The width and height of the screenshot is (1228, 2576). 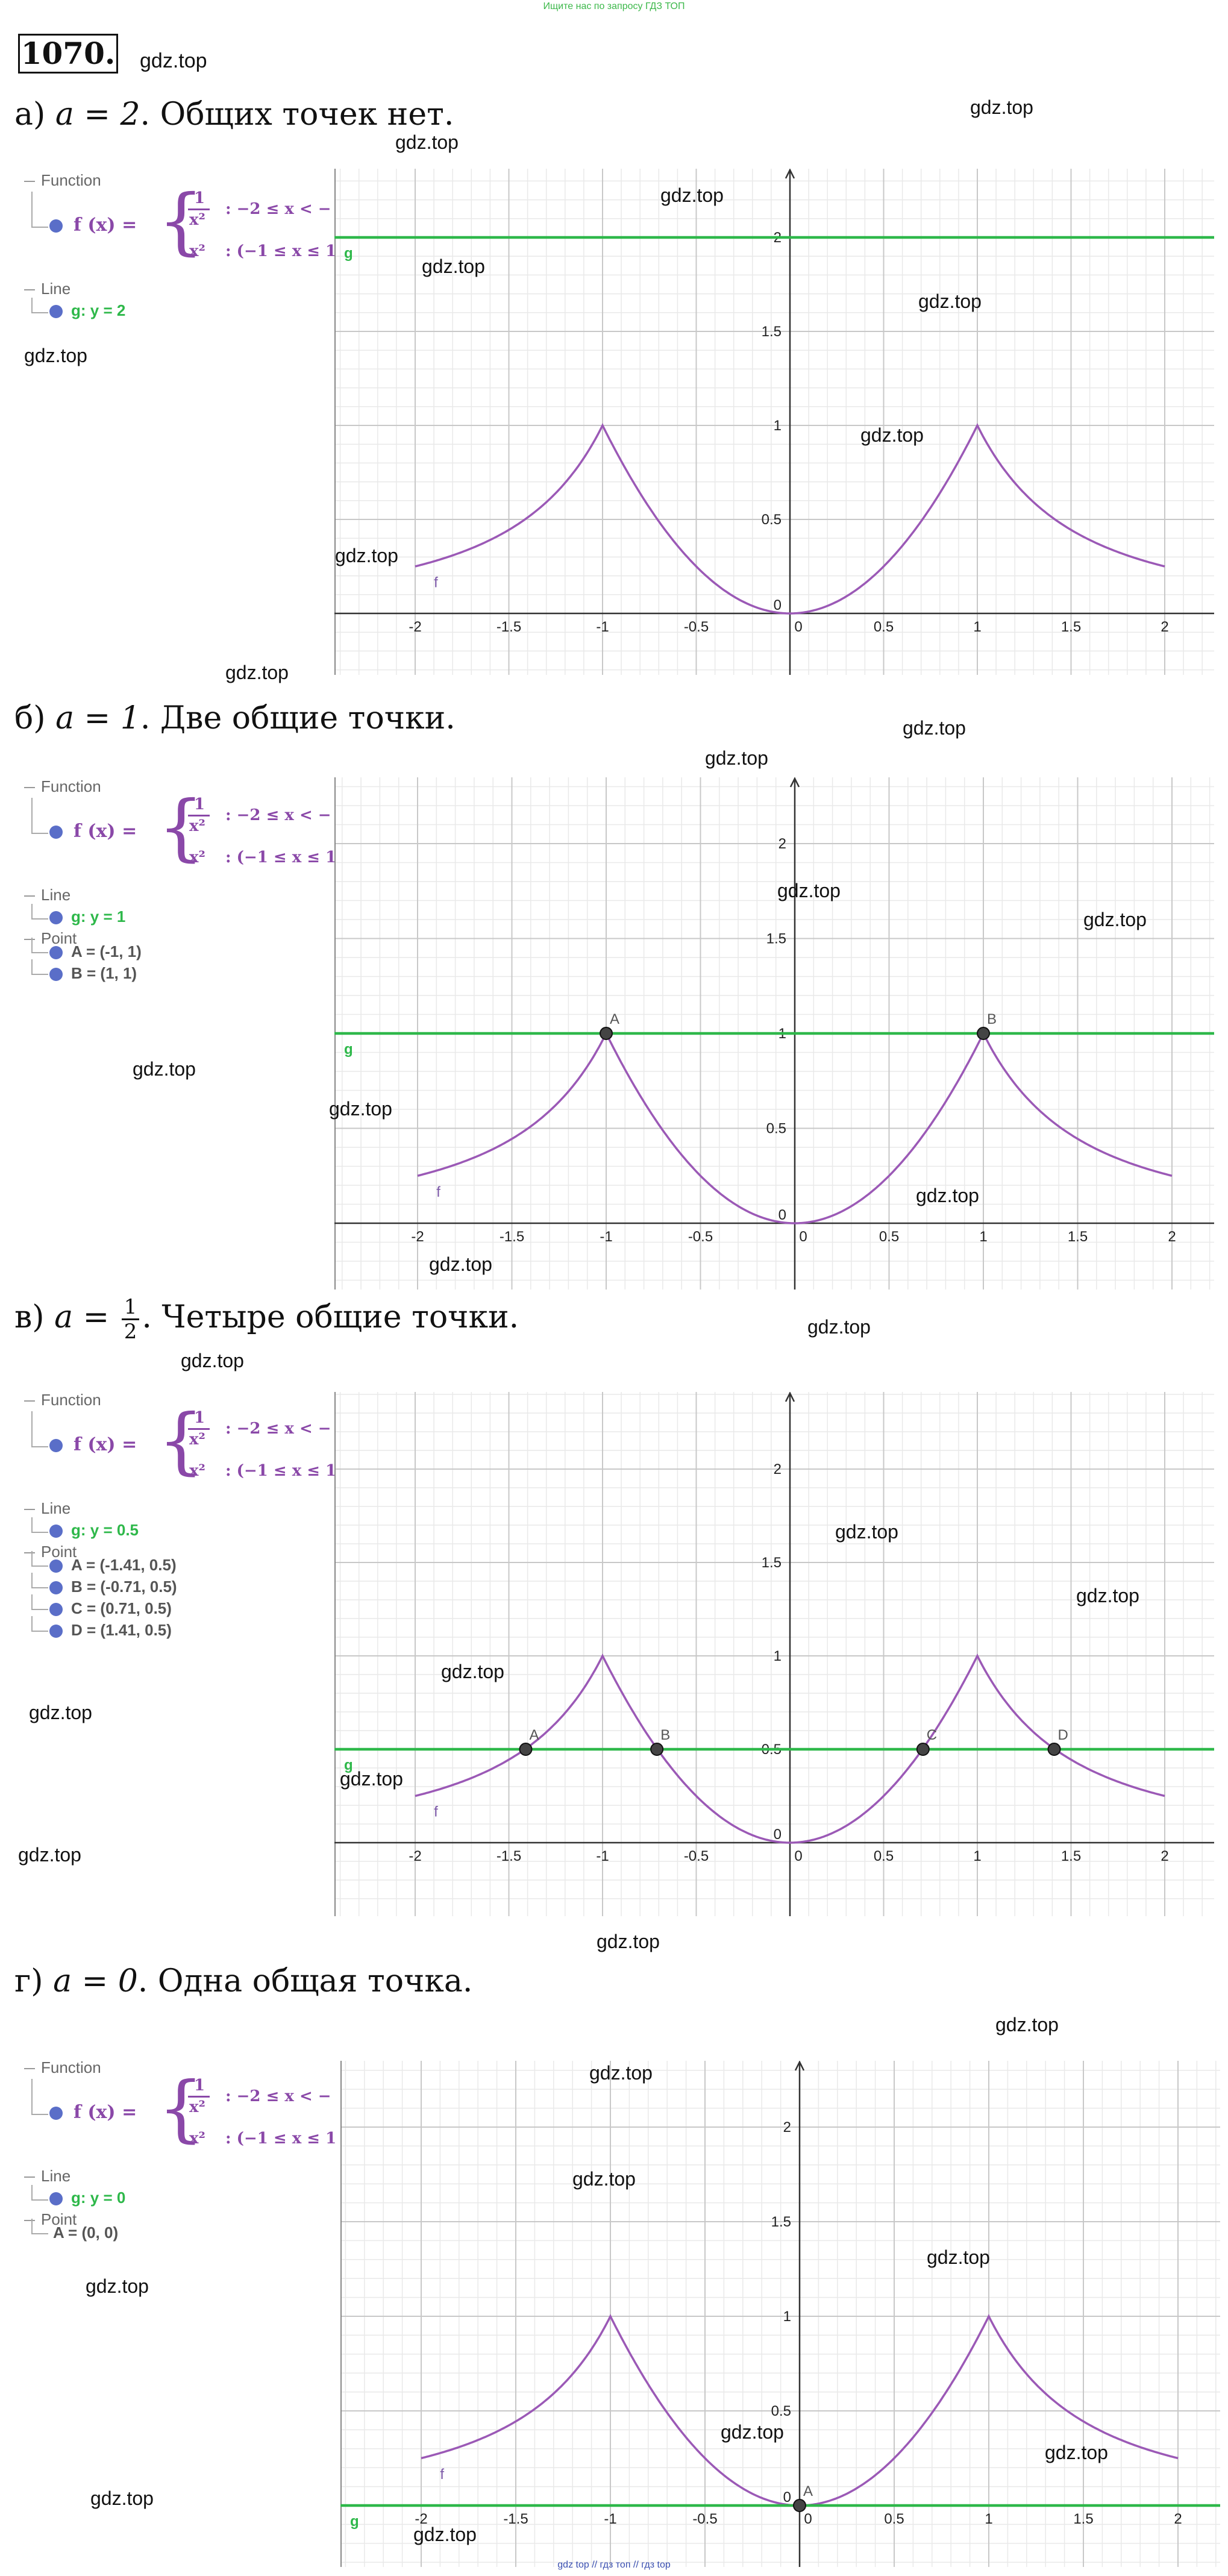 I want to click on piece2-expression: x², so click(x=197, y=1471).